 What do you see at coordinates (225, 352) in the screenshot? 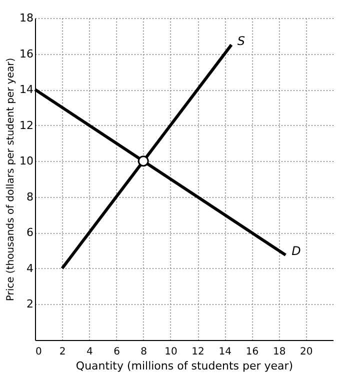
I see `x-tick-label: 14` at bounding box center [225, 352].